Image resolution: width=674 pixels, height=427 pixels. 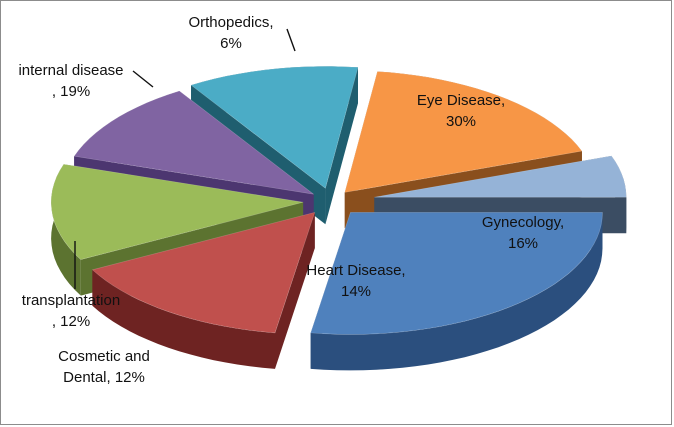 I want to click on pie-slice-eye-disease, so click(x=456, y=273).